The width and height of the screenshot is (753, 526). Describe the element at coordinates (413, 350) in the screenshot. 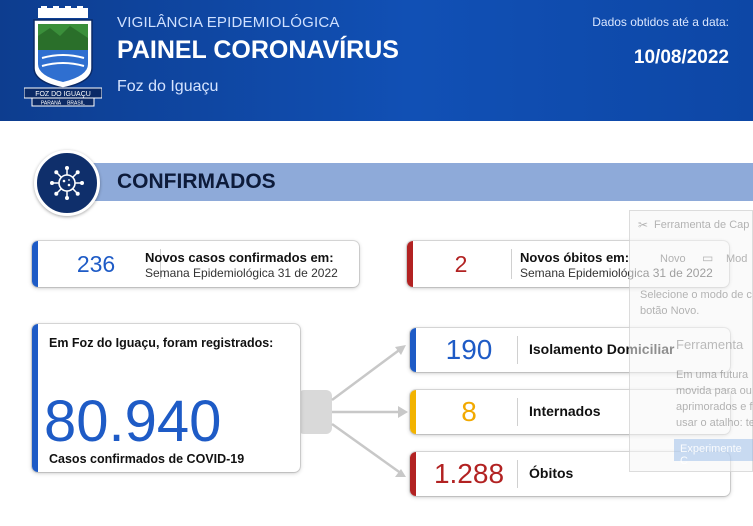

I see `home-isolation-accent-bar` at that location.